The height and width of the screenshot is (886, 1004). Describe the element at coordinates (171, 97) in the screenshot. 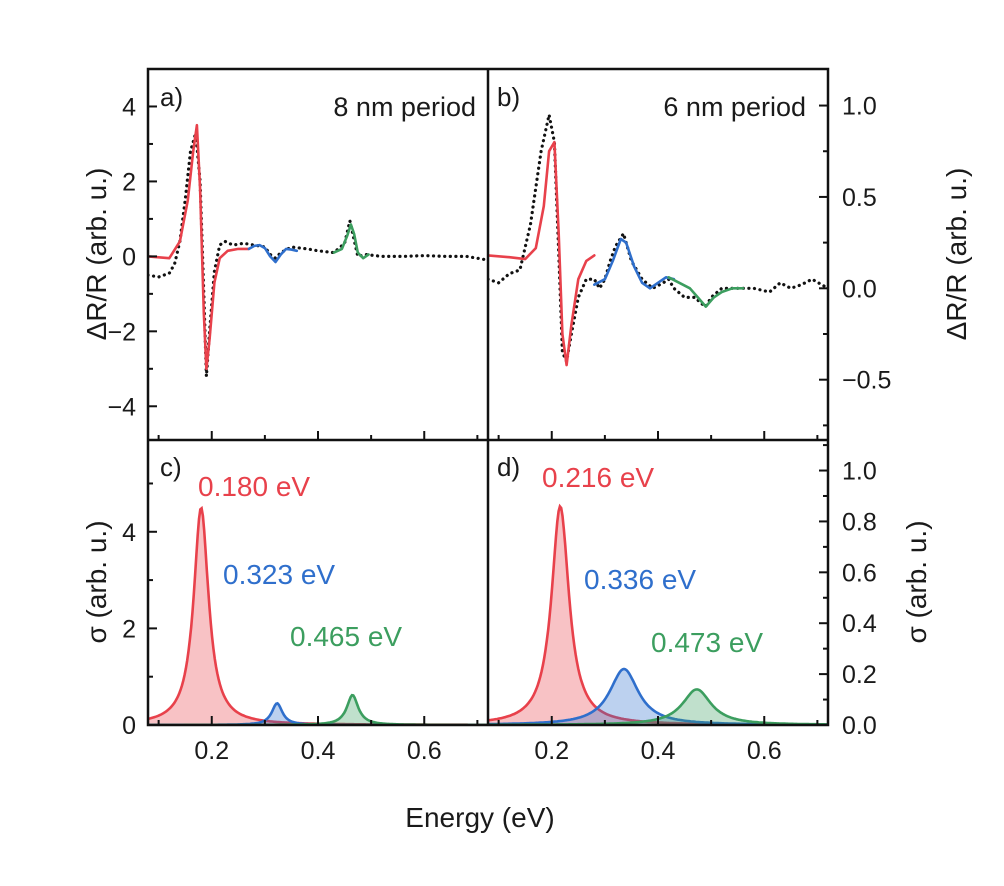

I see `panel-label-a: a)` at that location.